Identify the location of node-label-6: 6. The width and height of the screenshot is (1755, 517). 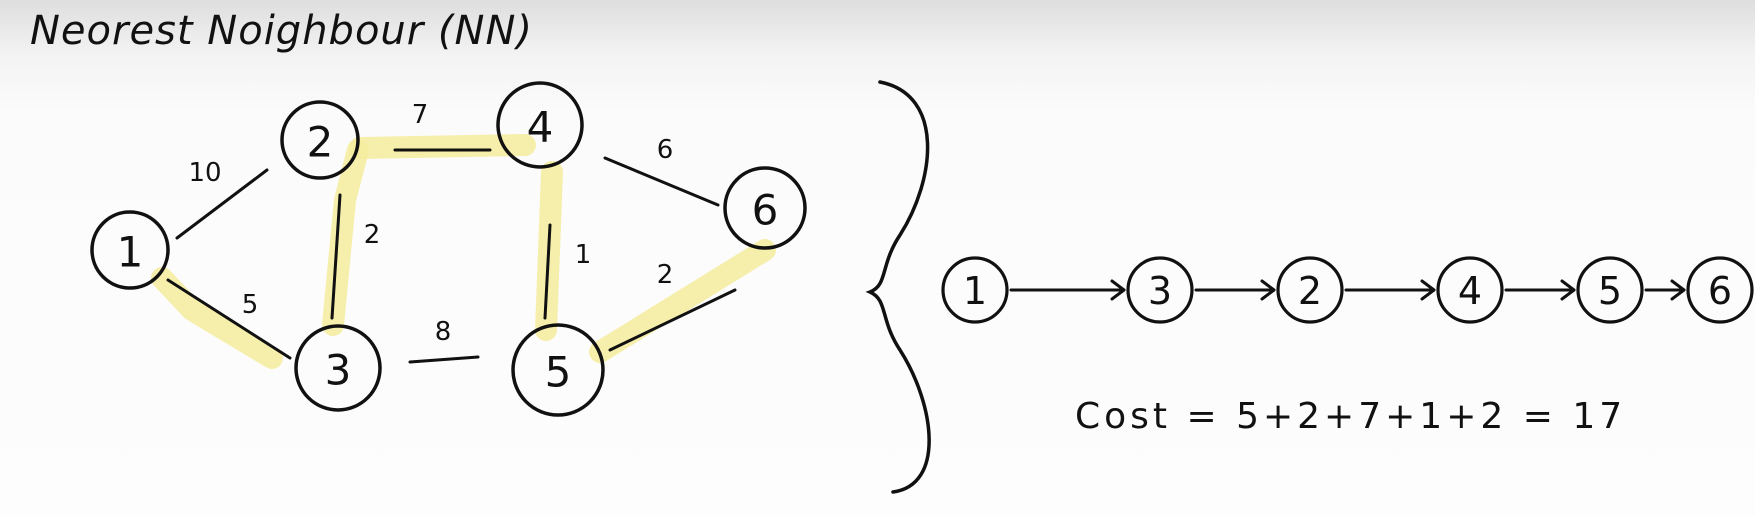
(765, 210).